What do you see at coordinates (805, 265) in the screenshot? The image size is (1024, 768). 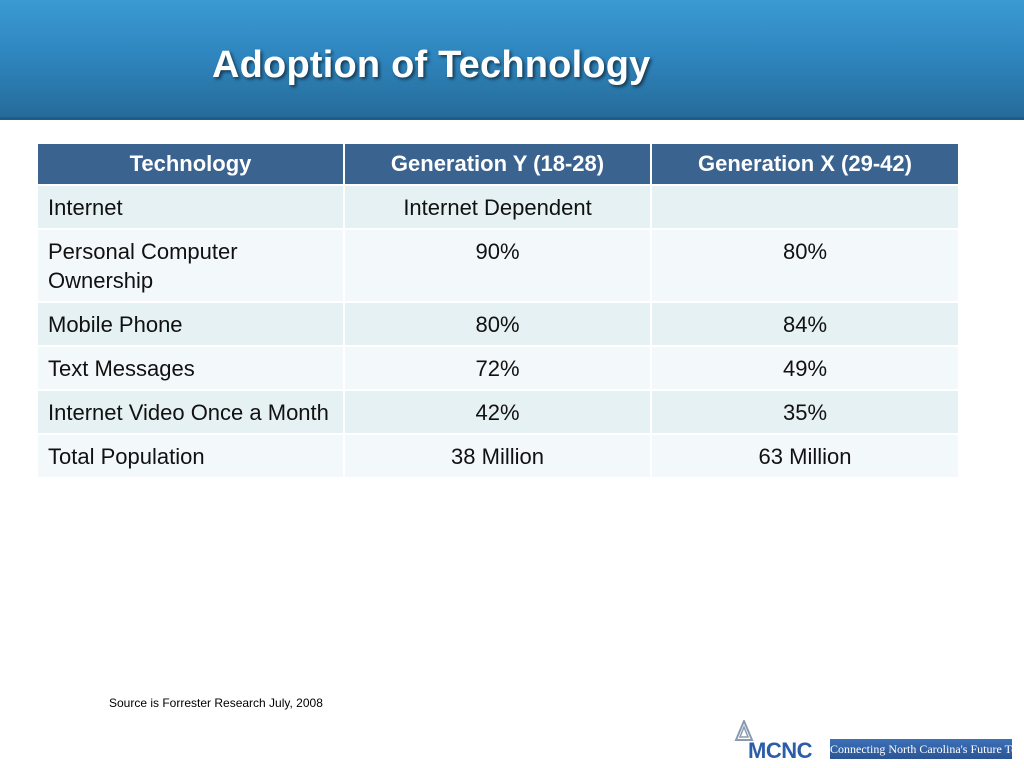 I see `gen-x-cell: 80%` at bounding box center [805, 265].